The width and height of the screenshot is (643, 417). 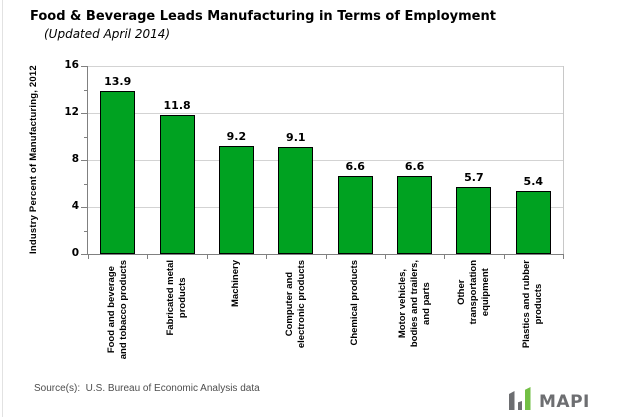 I want to click on x-axis-category-label: Food and beverage and tobacco products, so click(x=118, y=312).